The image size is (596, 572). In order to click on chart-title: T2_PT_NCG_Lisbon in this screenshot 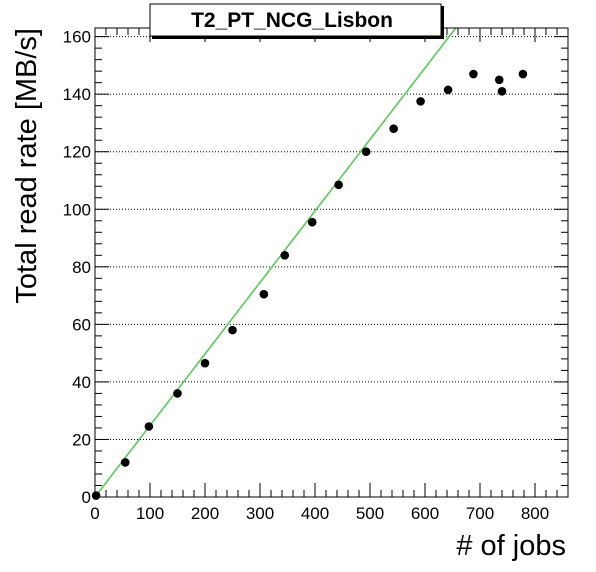, I will do `click(292, 20)`.